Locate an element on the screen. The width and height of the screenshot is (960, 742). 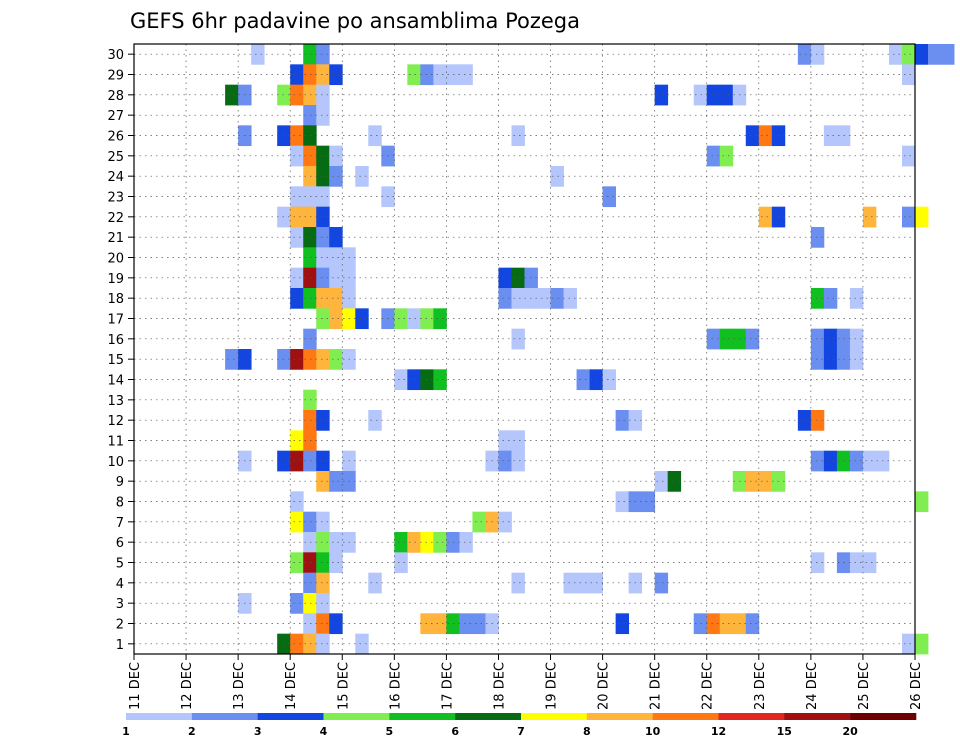
y-tick-label: 5 is located at coordinates (120, 564).